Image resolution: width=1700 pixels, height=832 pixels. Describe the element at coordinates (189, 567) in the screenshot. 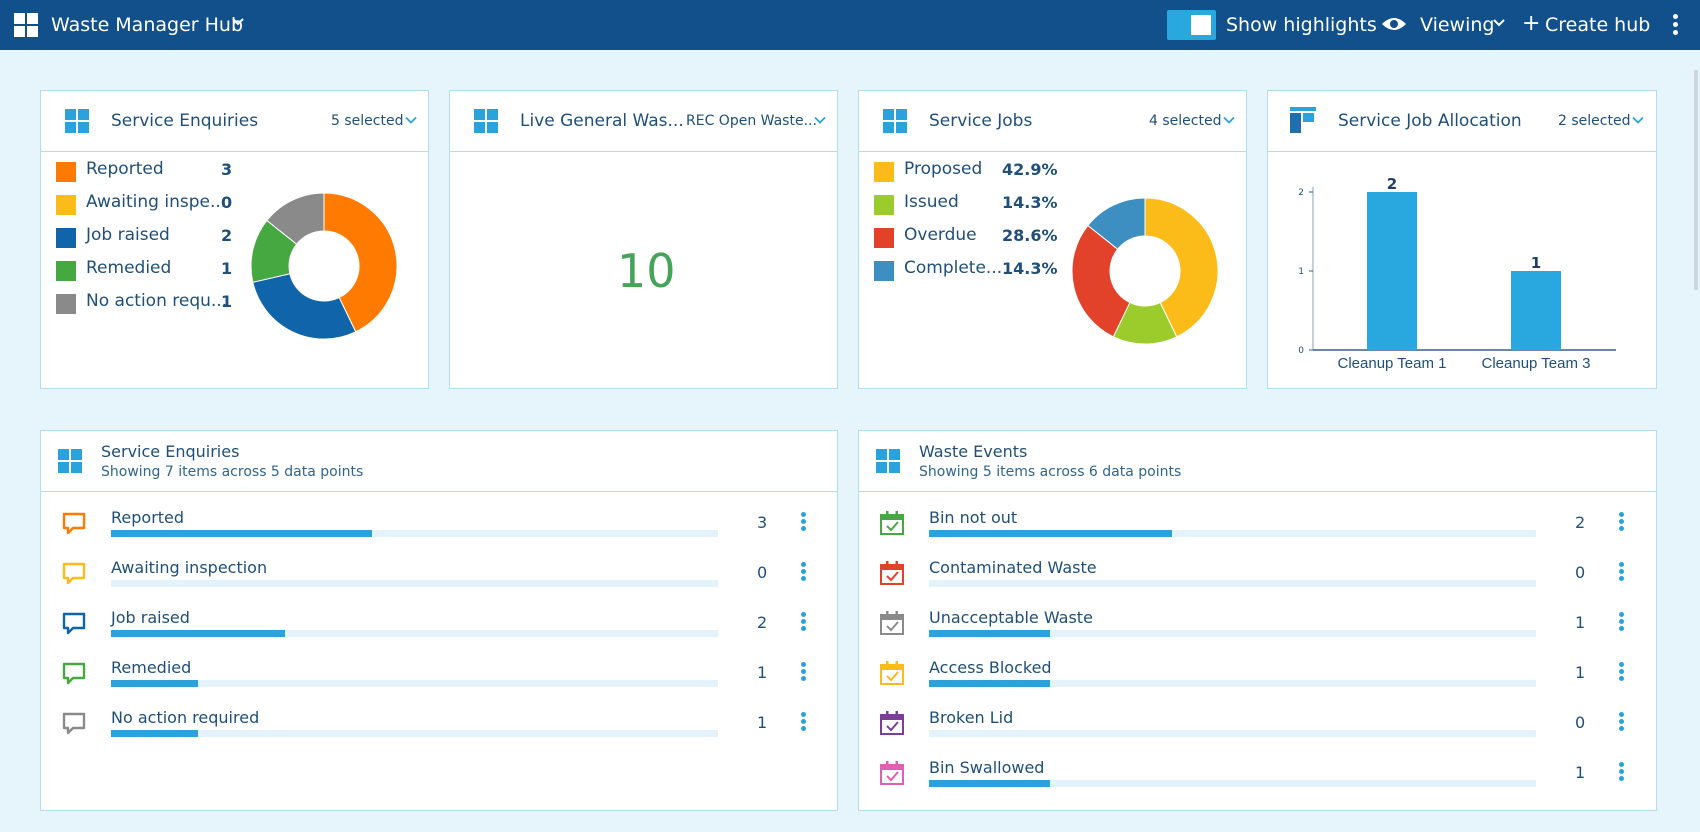

I see `list-item-label: Awaiting inspection` at that location.